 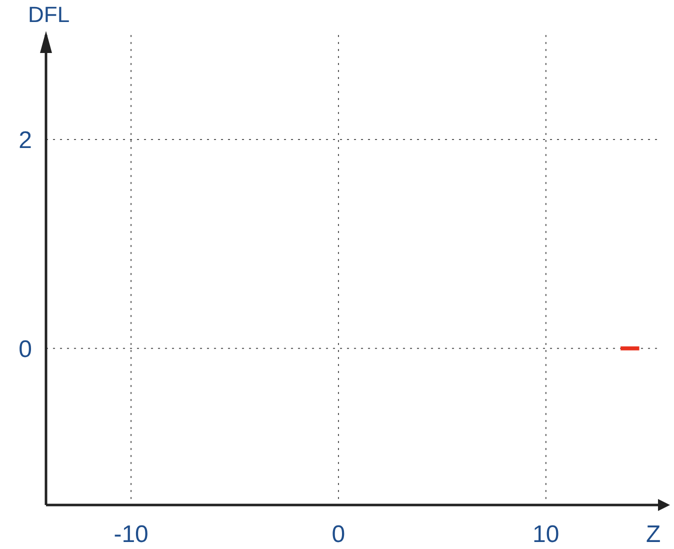 I want to click on x-tick-label: -10, so click(x=131, y=534).